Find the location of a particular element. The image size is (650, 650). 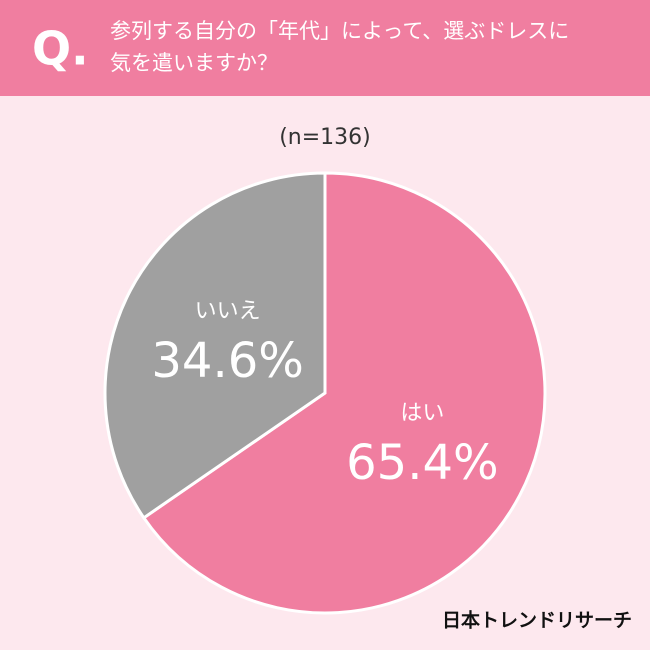

slice-label: いいえ is located at coordinates (228, 311).